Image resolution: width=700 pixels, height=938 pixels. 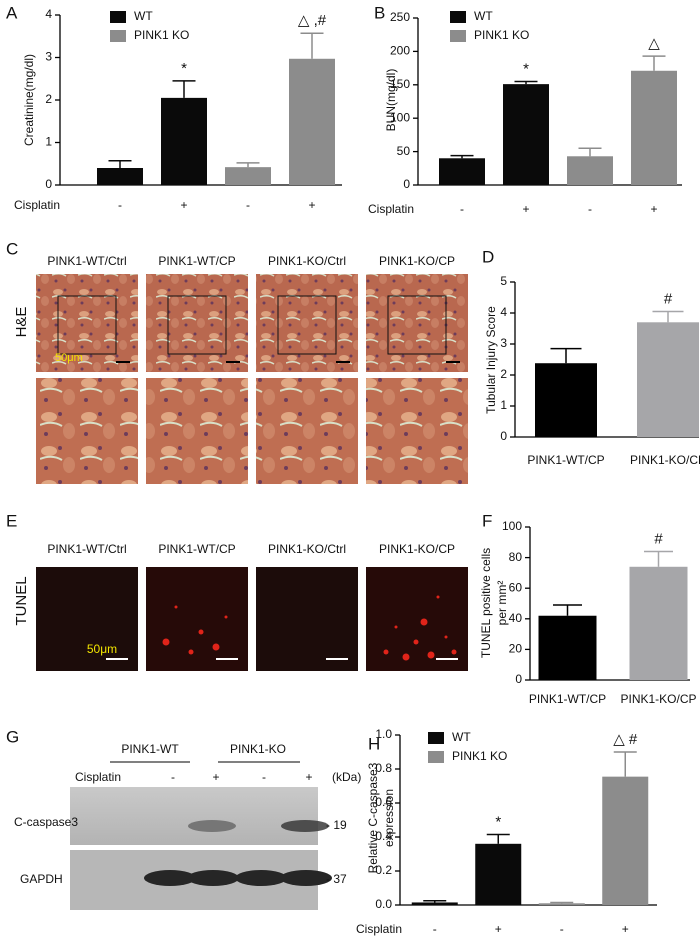 What do you see at coordinates (48, 142) in the screenshot?
I see `y-tick-label: 1` at bounding box center [48, 142].